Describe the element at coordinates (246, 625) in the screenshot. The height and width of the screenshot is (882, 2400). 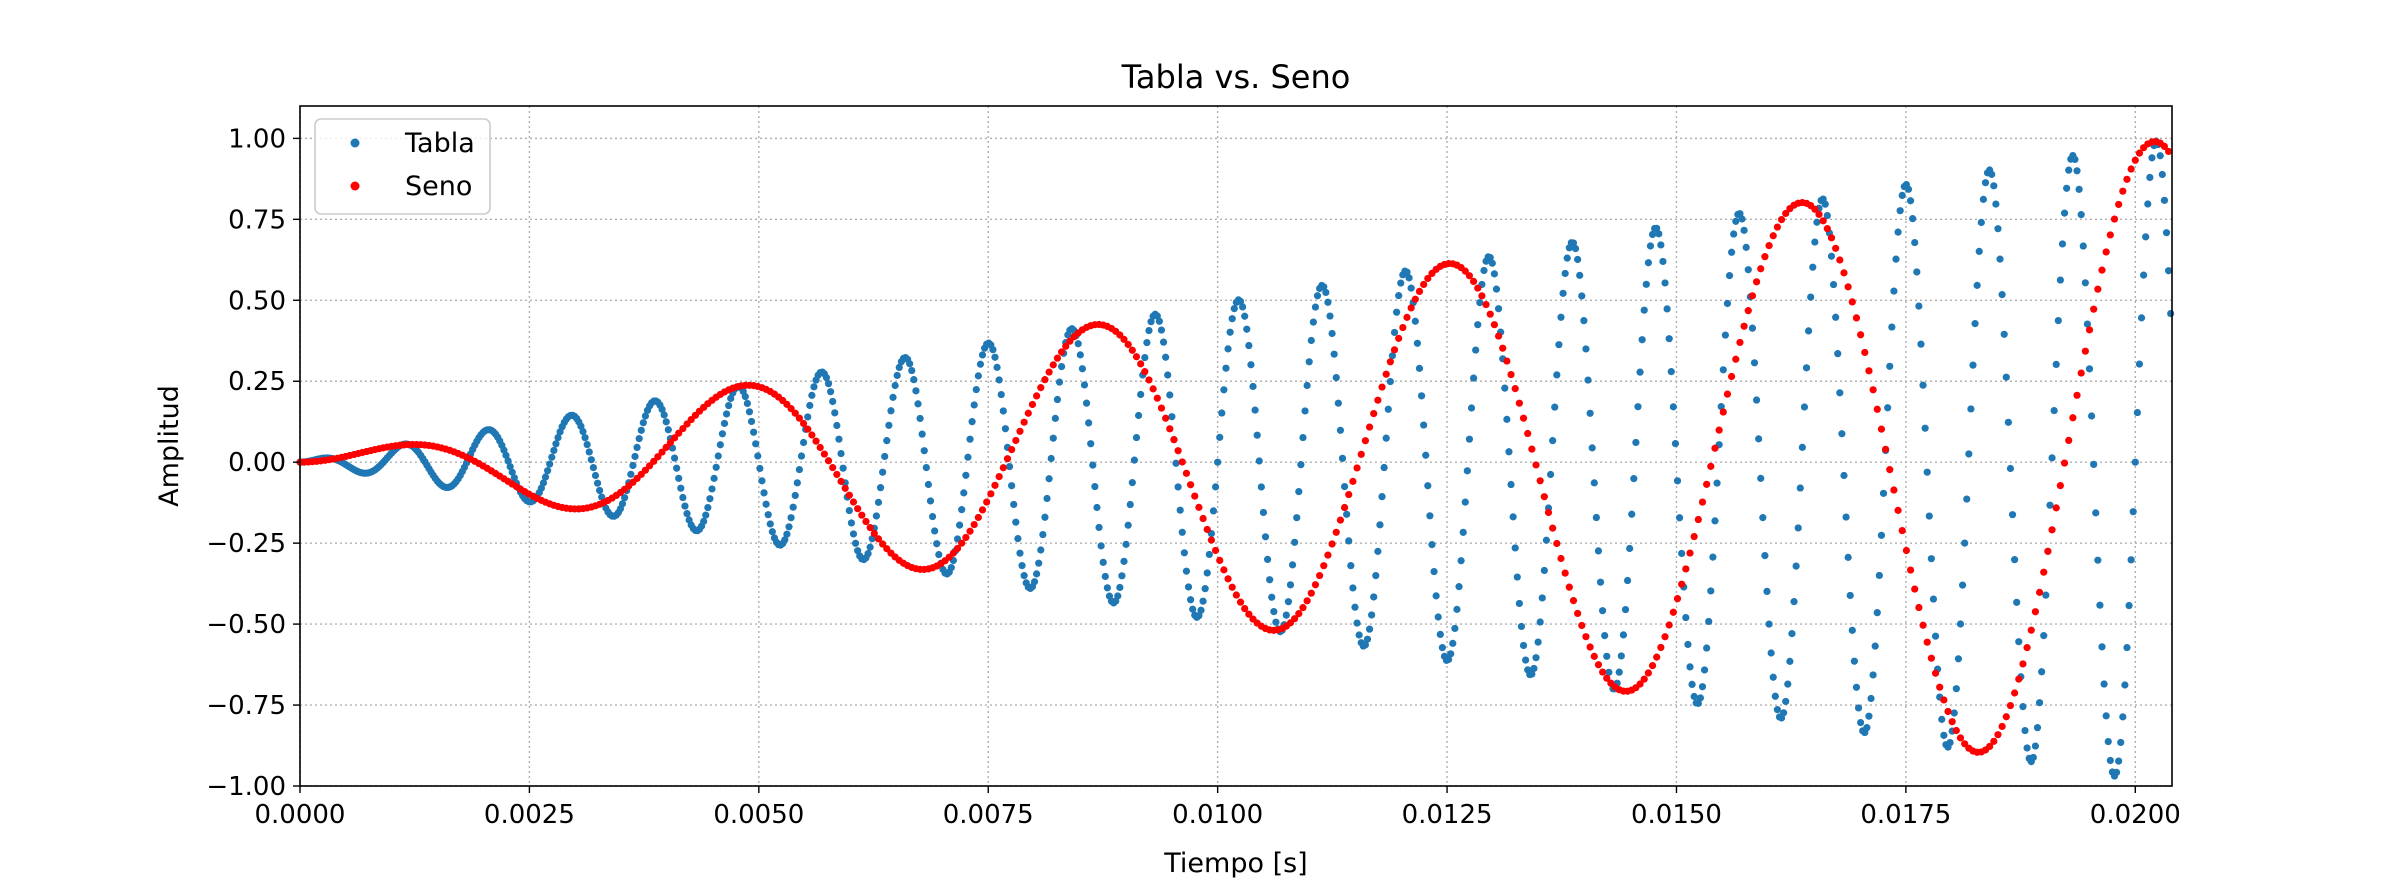
I see `y-tick-label: −0.50` at that location.